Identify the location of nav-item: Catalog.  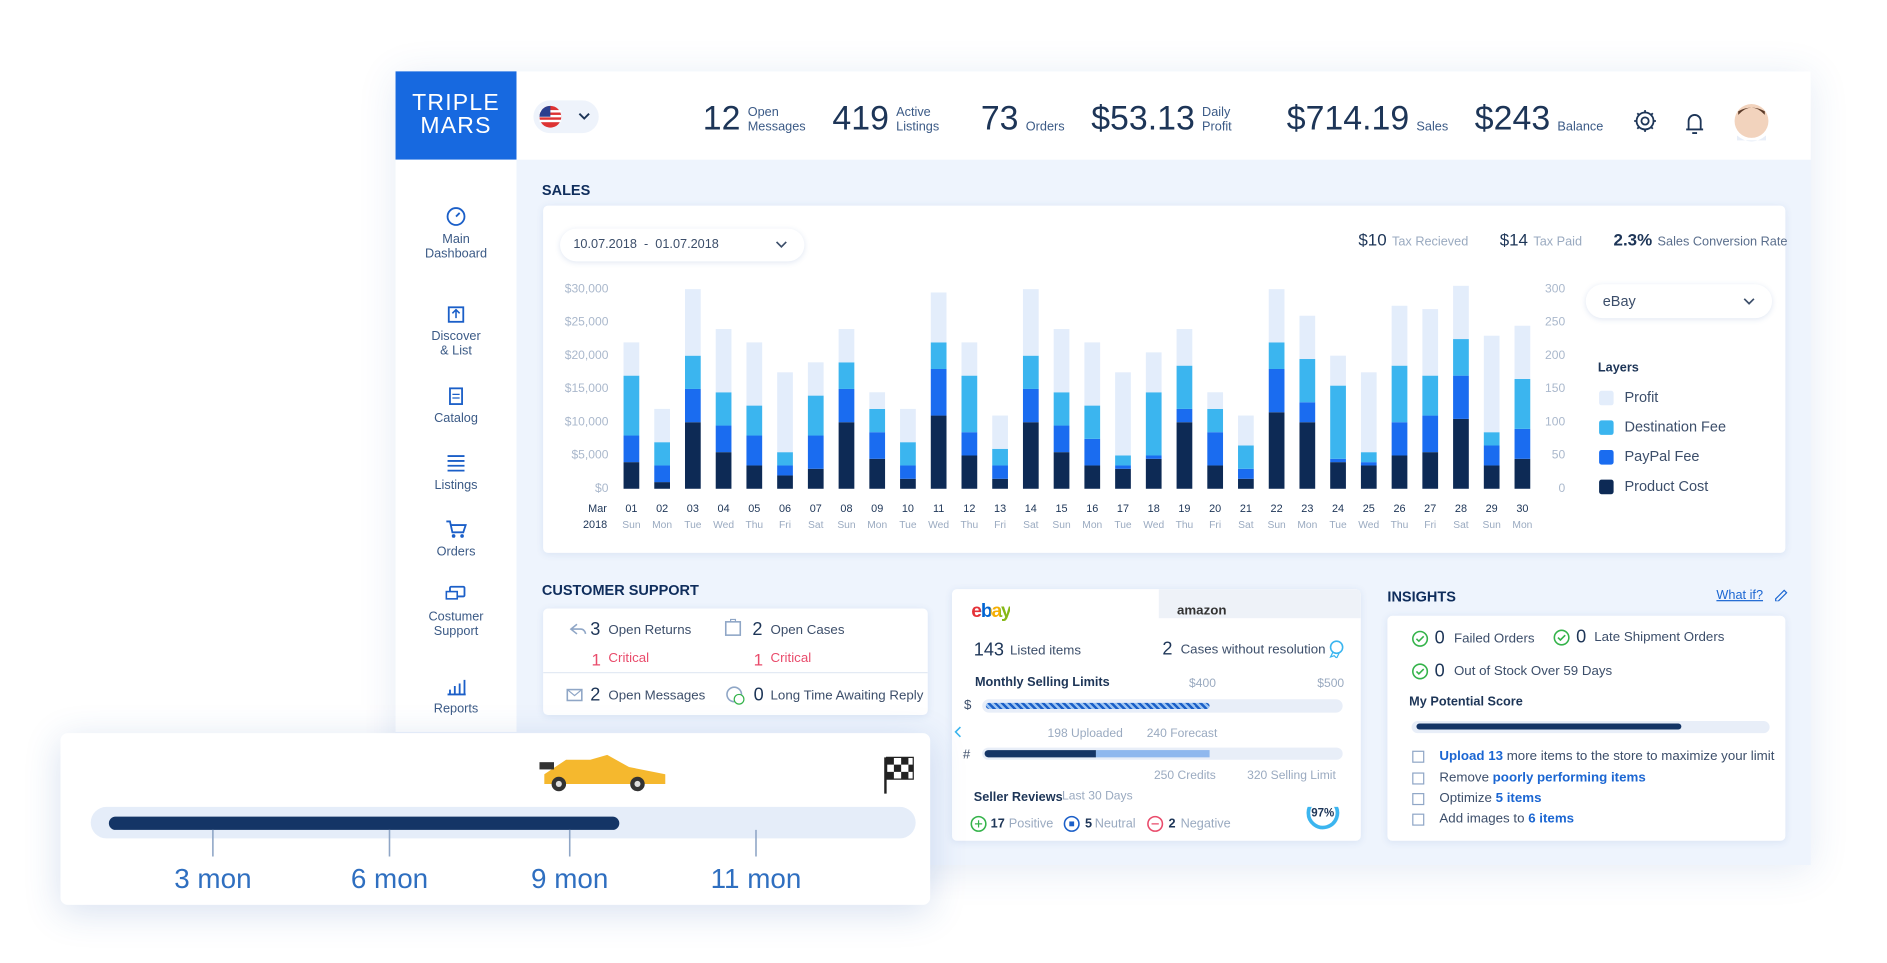
(456, 405).